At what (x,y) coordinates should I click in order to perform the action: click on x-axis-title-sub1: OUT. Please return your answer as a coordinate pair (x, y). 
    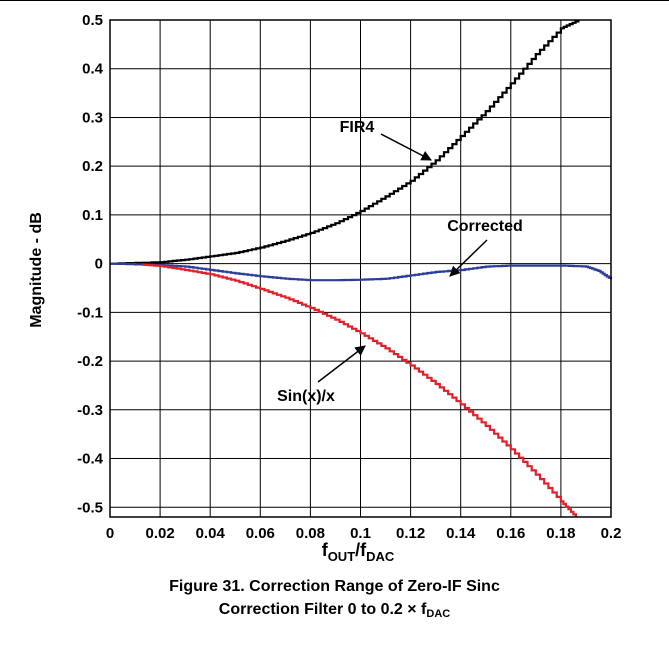
    Looking at the image, I should click on (342, 556).